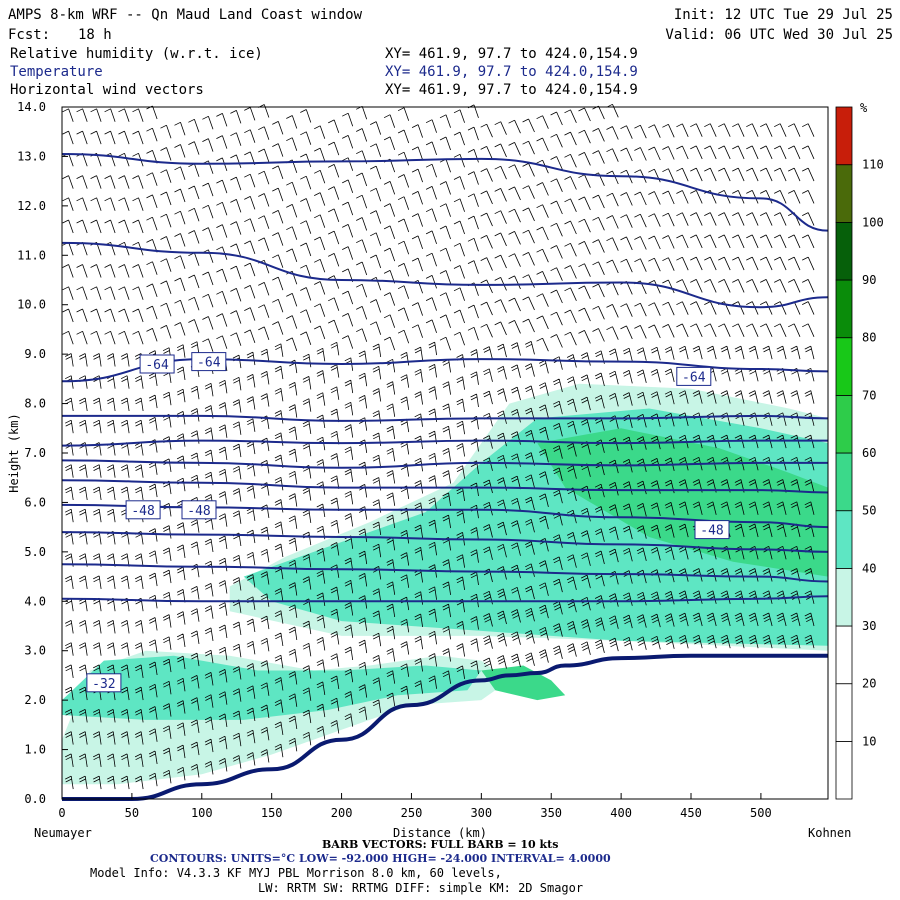  I want to click on isotherm-label-1: -64, so click(209, 363).